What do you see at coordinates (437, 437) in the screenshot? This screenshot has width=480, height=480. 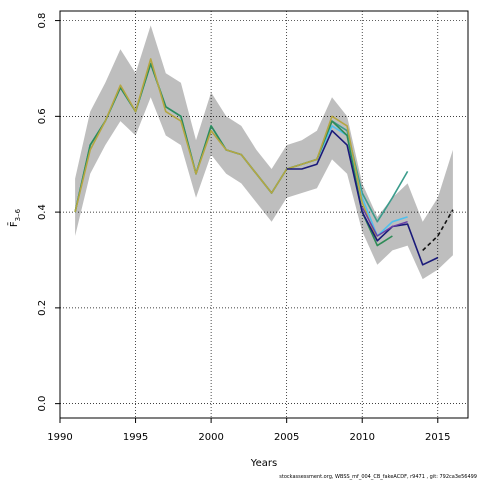 I see `x-tick-label: 2015` at bounding box center [437, 437].